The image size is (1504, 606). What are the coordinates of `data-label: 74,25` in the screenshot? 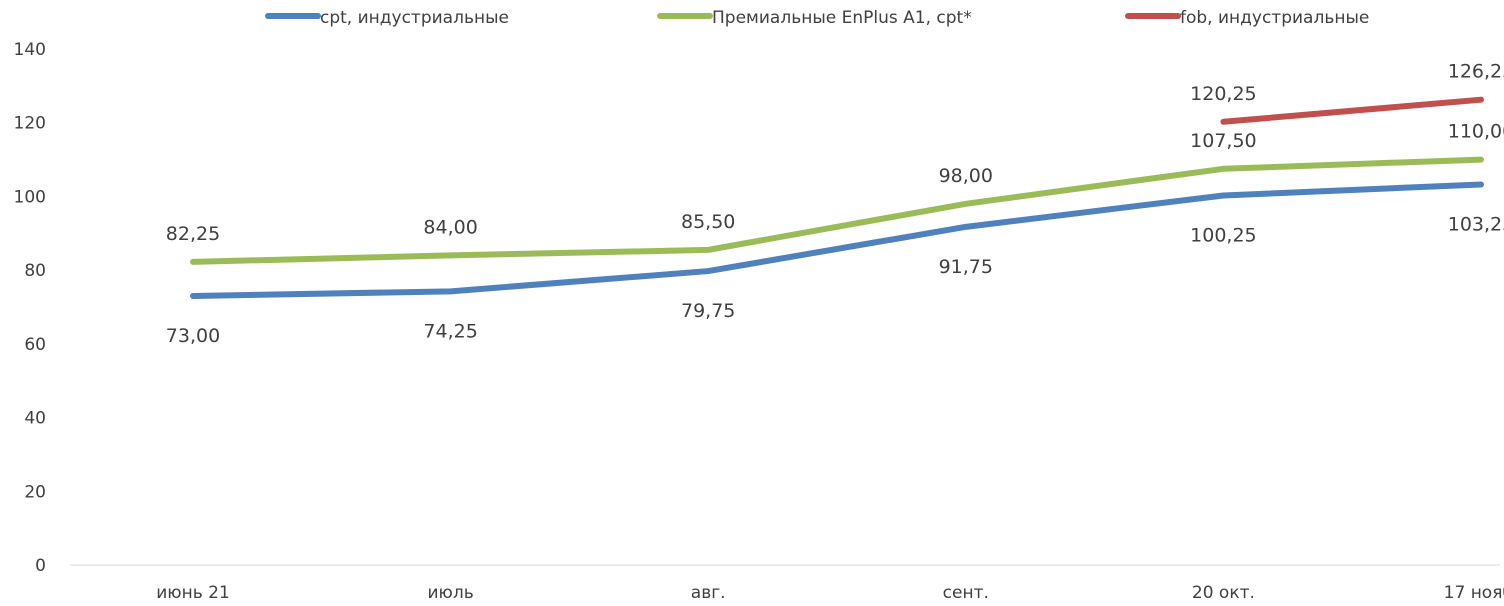 It's located at (450, 331).